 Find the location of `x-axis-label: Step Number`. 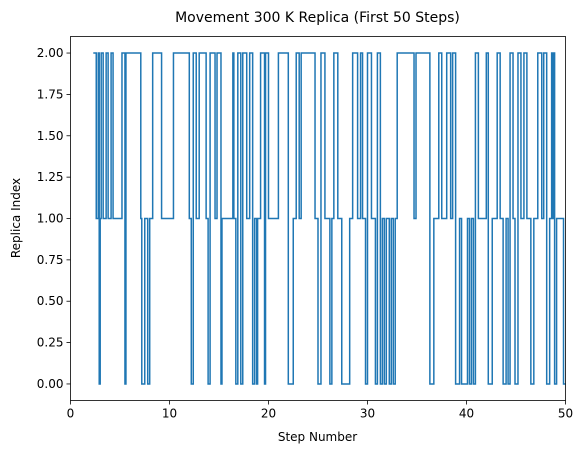

x-axis-label: Step Number is located at coordinates (317, 437).